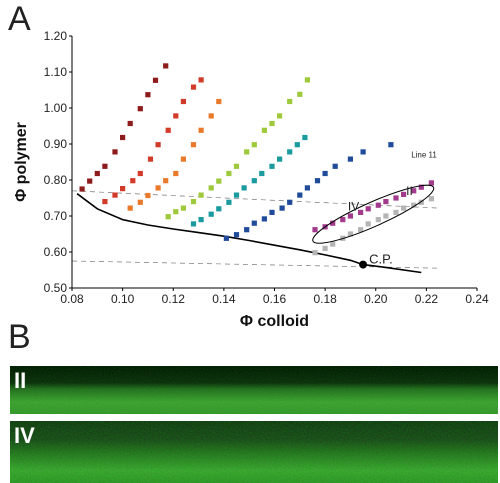 This screenshot has width=500, height=483. I want to click on micrograph-ii-label: II, so click(20, 380).